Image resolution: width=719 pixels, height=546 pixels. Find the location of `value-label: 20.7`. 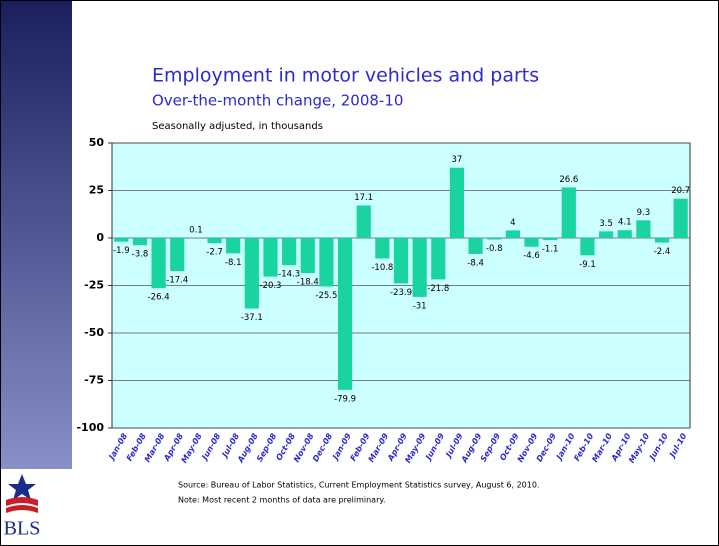

value-label: 20.7 is located at coordinates (680, 191).